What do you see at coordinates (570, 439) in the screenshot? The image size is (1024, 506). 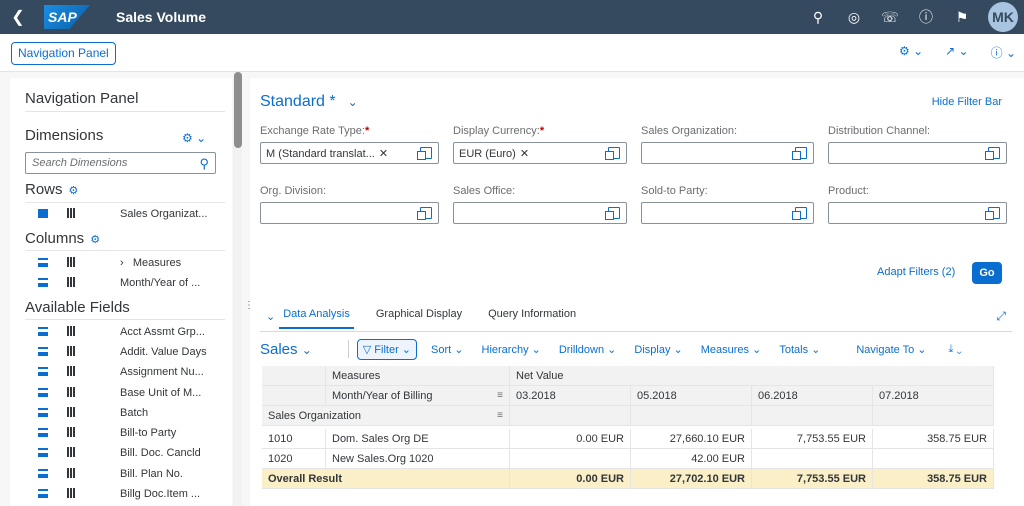 I see `table-cell: 0.00 EUR` at bounding box center [570, 439].